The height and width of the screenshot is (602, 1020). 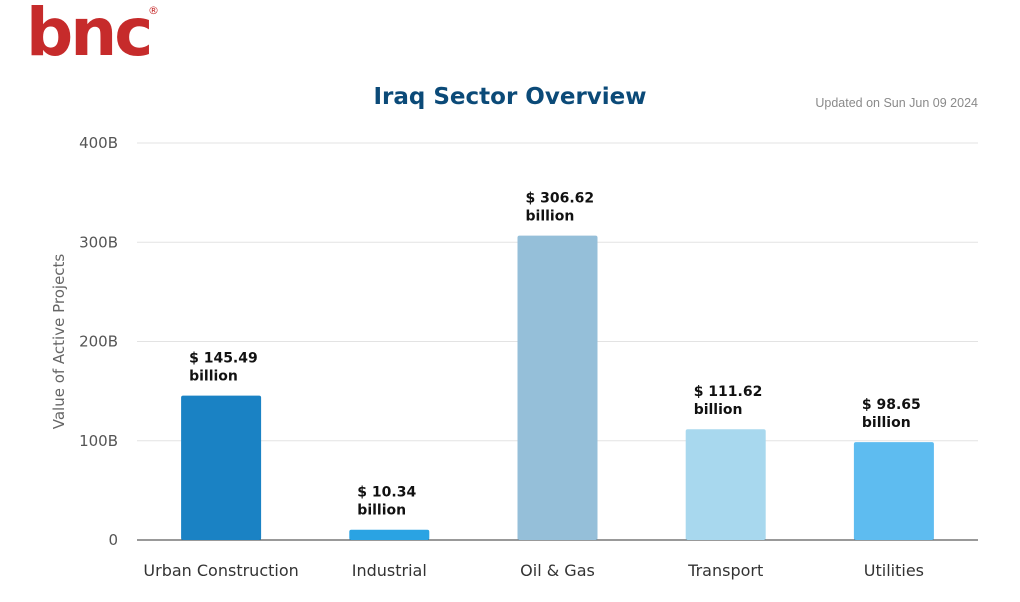 What do you see at coordinates (894, 570) in the screenshot?
I see `category-label: Utilities` at bounding box center [894, 570].